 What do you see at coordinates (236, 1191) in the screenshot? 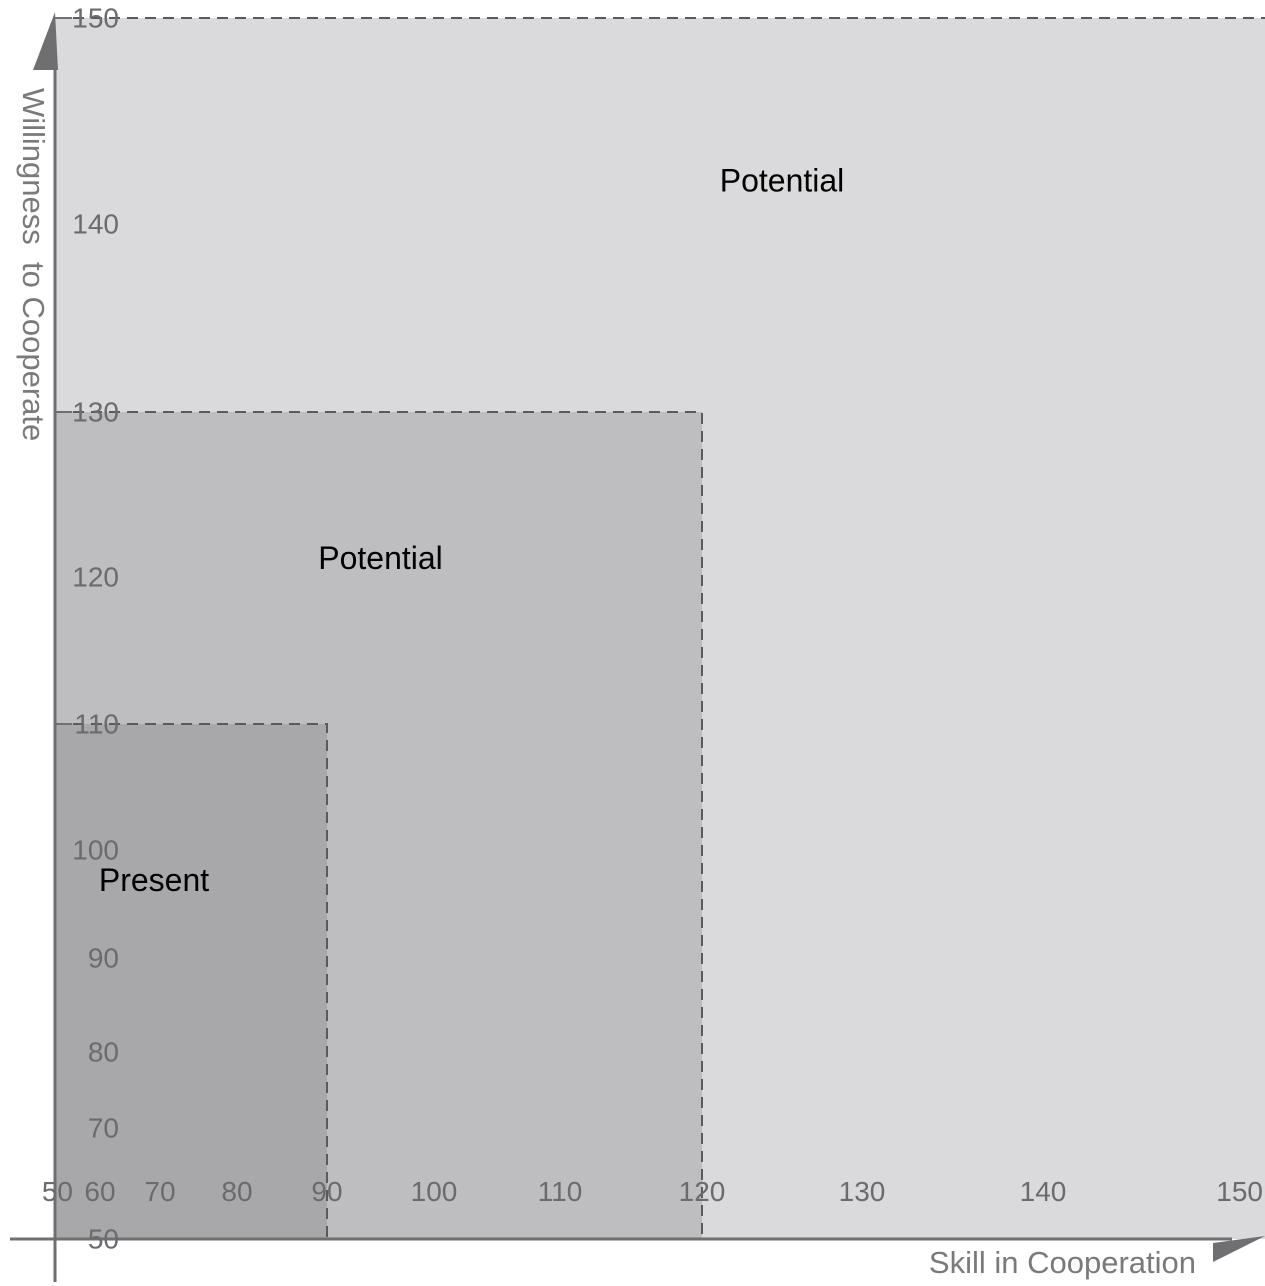
I see `x-tick-label: 80` at bounding box center [236, 1191].